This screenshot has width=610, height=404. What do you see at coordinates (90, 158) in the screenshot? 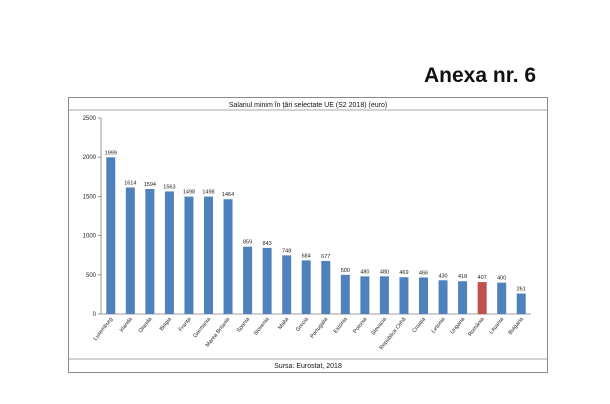
I see `y-tick-label: 2000` at bounding box center [90, 158].